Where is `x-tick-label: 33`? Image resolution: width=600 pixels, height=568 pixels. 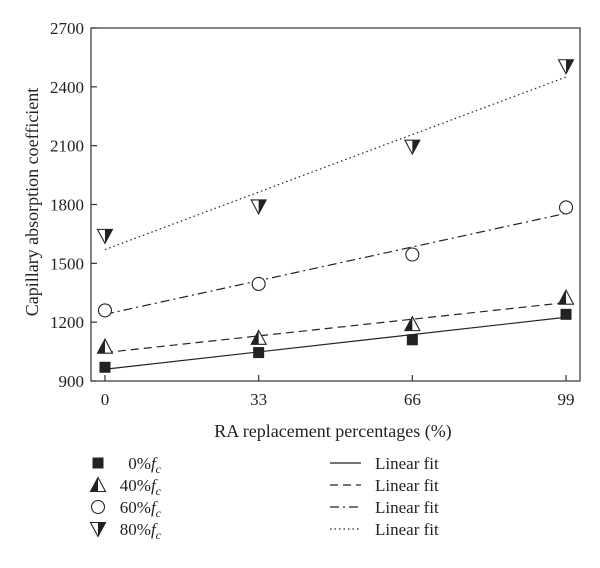
x-tick-label: 33 is located at coordinates (258, 399).